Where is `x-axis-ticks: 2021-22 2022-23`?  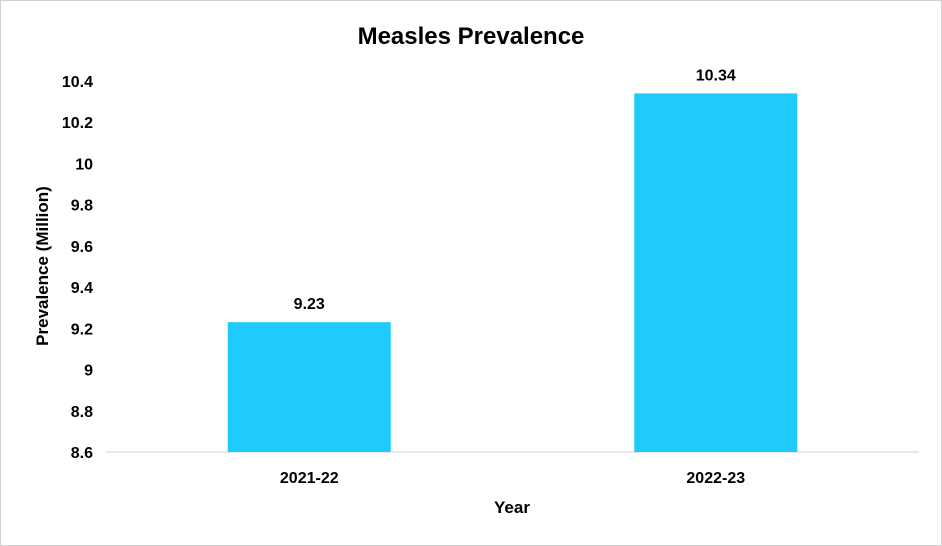 x-axis-ticks: 2021-22 2022-23 is located at coordinates (512, 478).